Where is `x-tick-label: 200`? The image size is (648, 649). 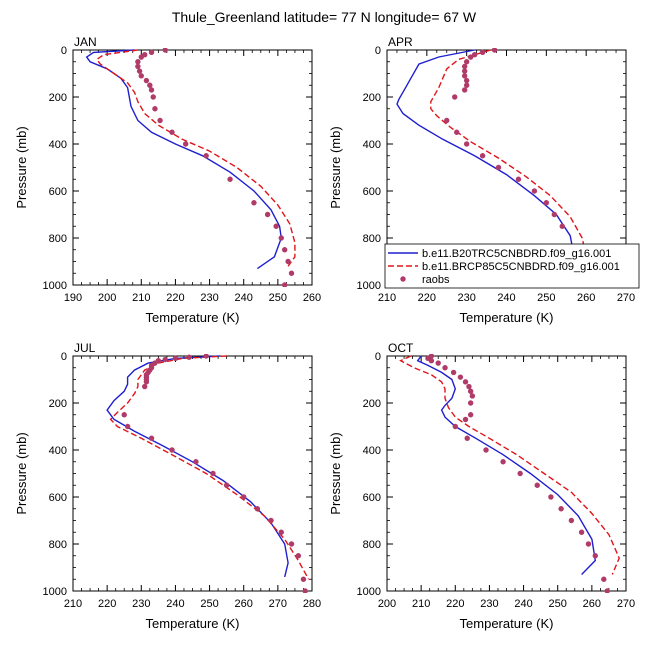 x-tick-label: 200 is located at coordinates (107, 298).